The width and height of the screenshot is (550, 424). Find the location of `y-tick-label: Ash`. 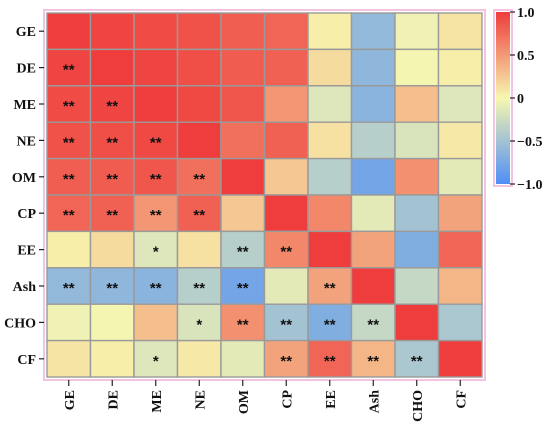

y-tick-label: Ash is located at coordinates (25, 287).